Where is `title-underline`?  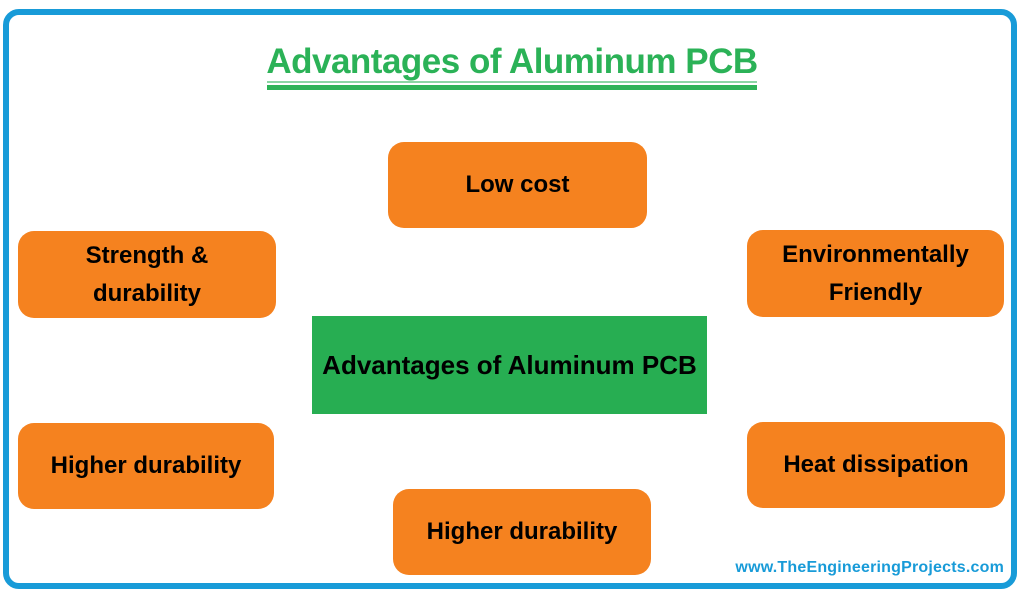
title-underline is located at coordinates (512, 85).